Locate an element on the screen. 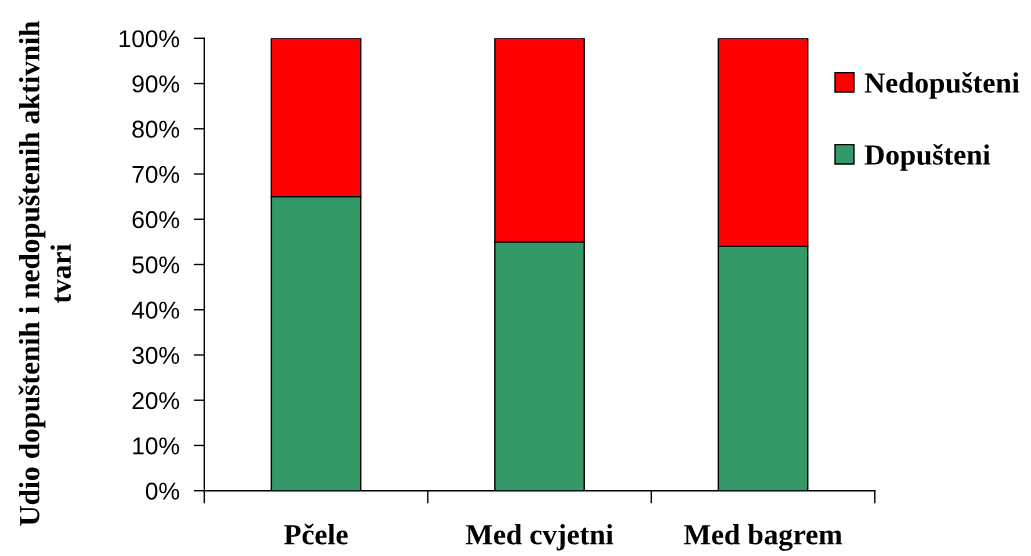 The width and height of the screenshot is (1031, 556). y-tick-label: 70% is located at coordinates (156, 174).